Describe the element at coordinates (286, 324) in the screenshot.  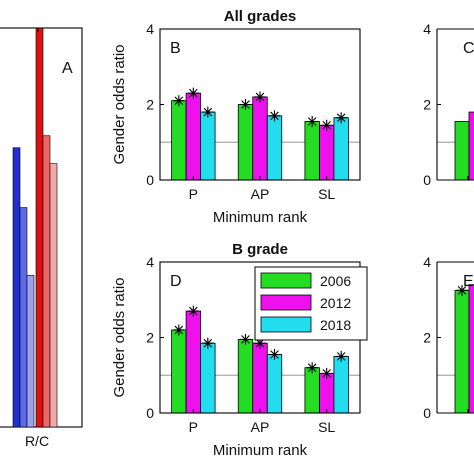
I see `legend-swatch-2018` at that location.